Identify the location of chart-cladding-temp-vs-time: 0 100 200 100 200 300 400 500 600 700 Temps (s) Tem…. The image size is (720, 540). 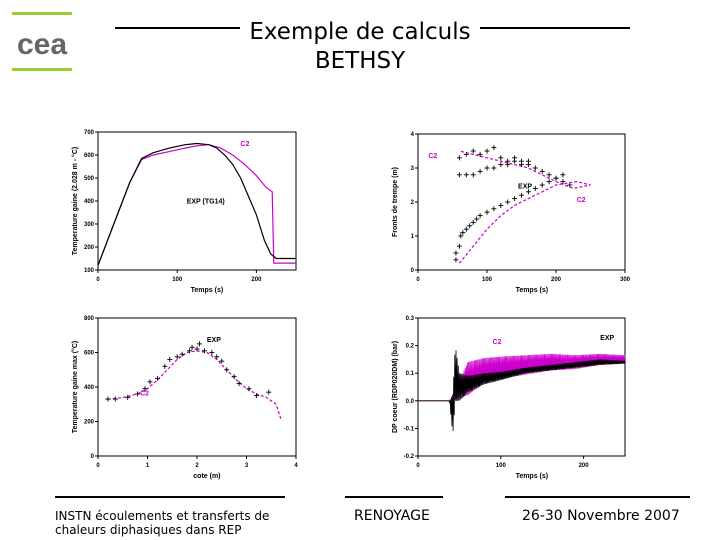
(186, 211).